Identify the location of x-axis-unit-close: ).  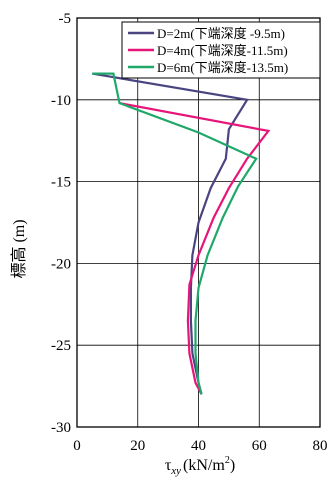
(232, 465).